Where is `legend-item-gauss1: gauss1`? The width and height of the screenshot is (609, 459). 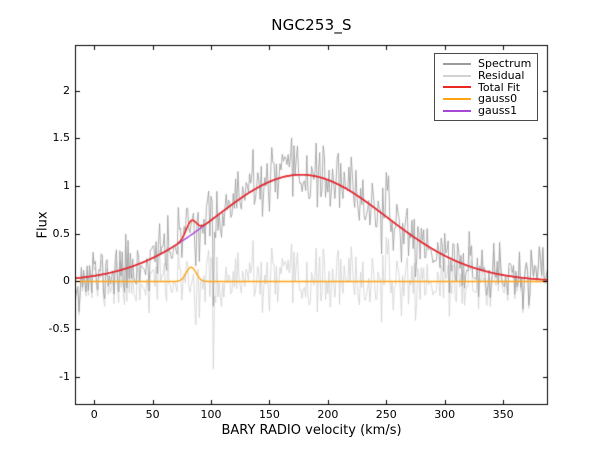 legend-item-gauss1: gauss1 is located at coordinates (486, 111).